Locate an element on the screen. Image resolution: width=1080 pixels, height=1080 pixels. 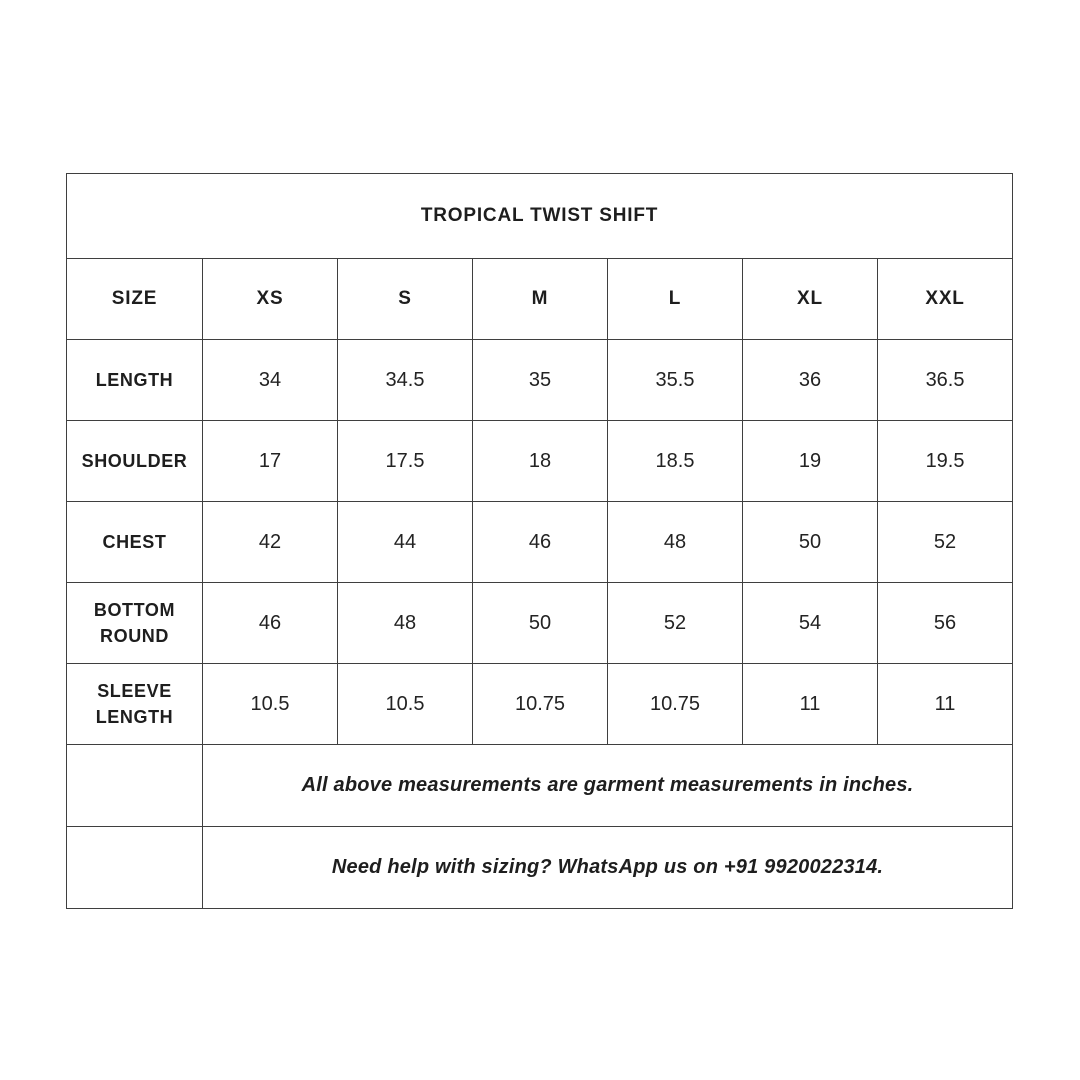
length-xxl: 36.5 is located at coordinates (945, 380).